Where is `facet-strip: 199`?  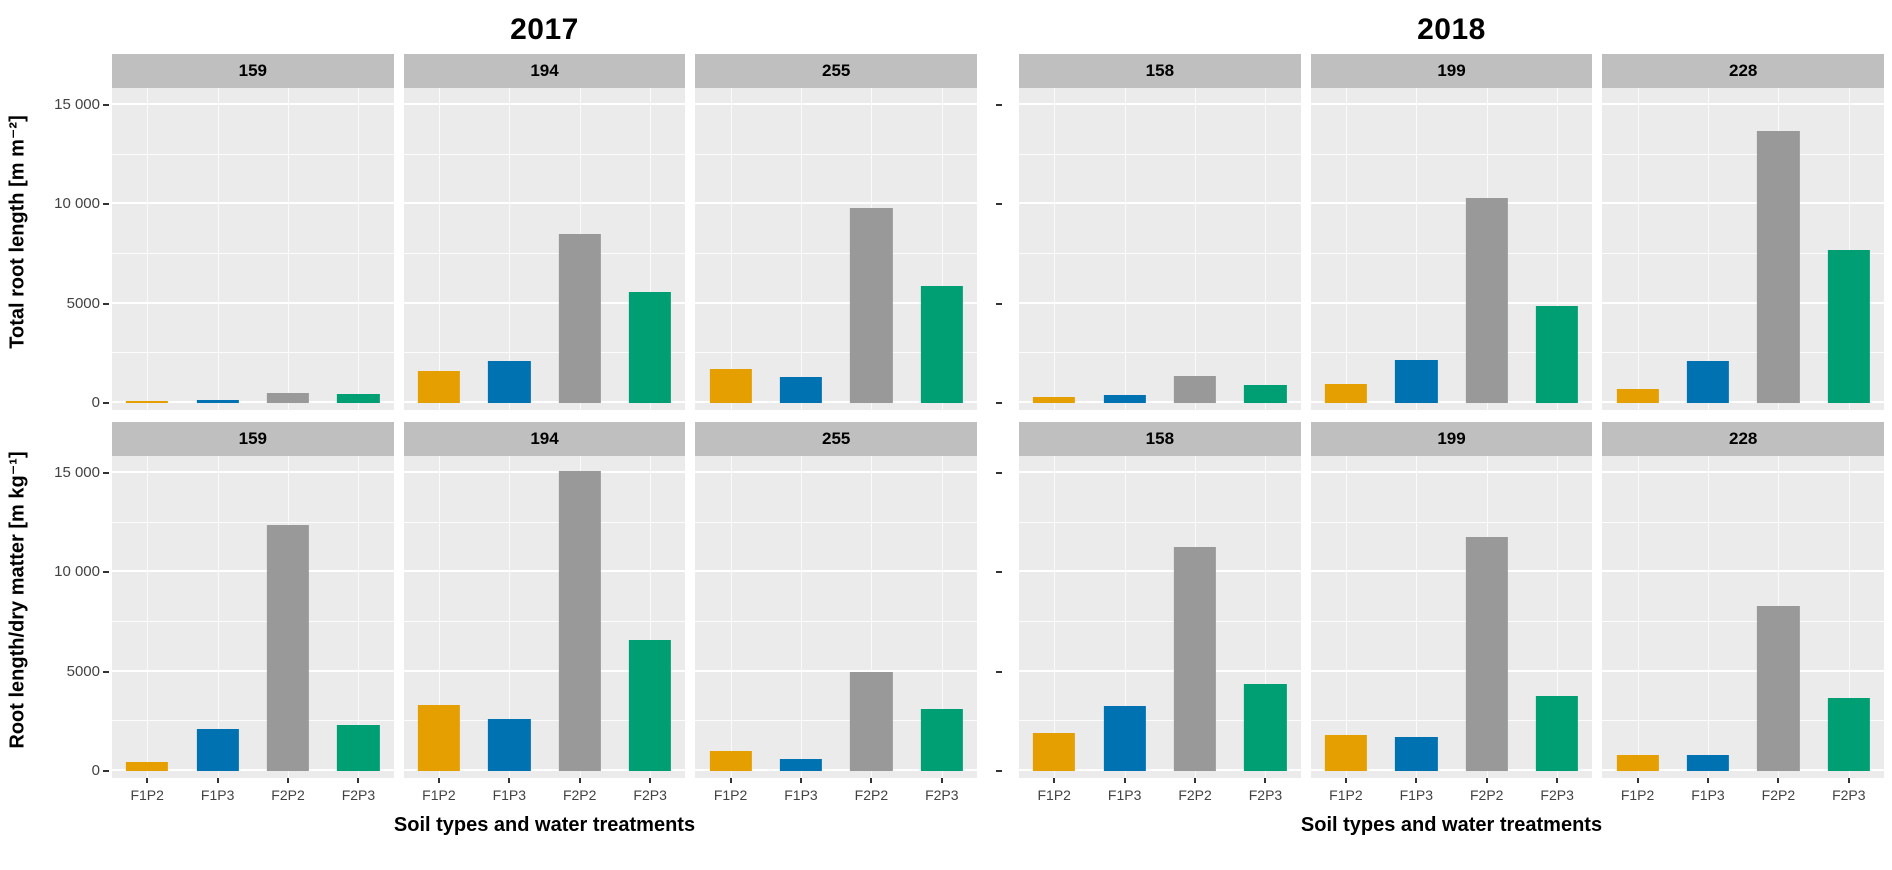 facet-strip: 199 is located at coordinates (1451, 439).